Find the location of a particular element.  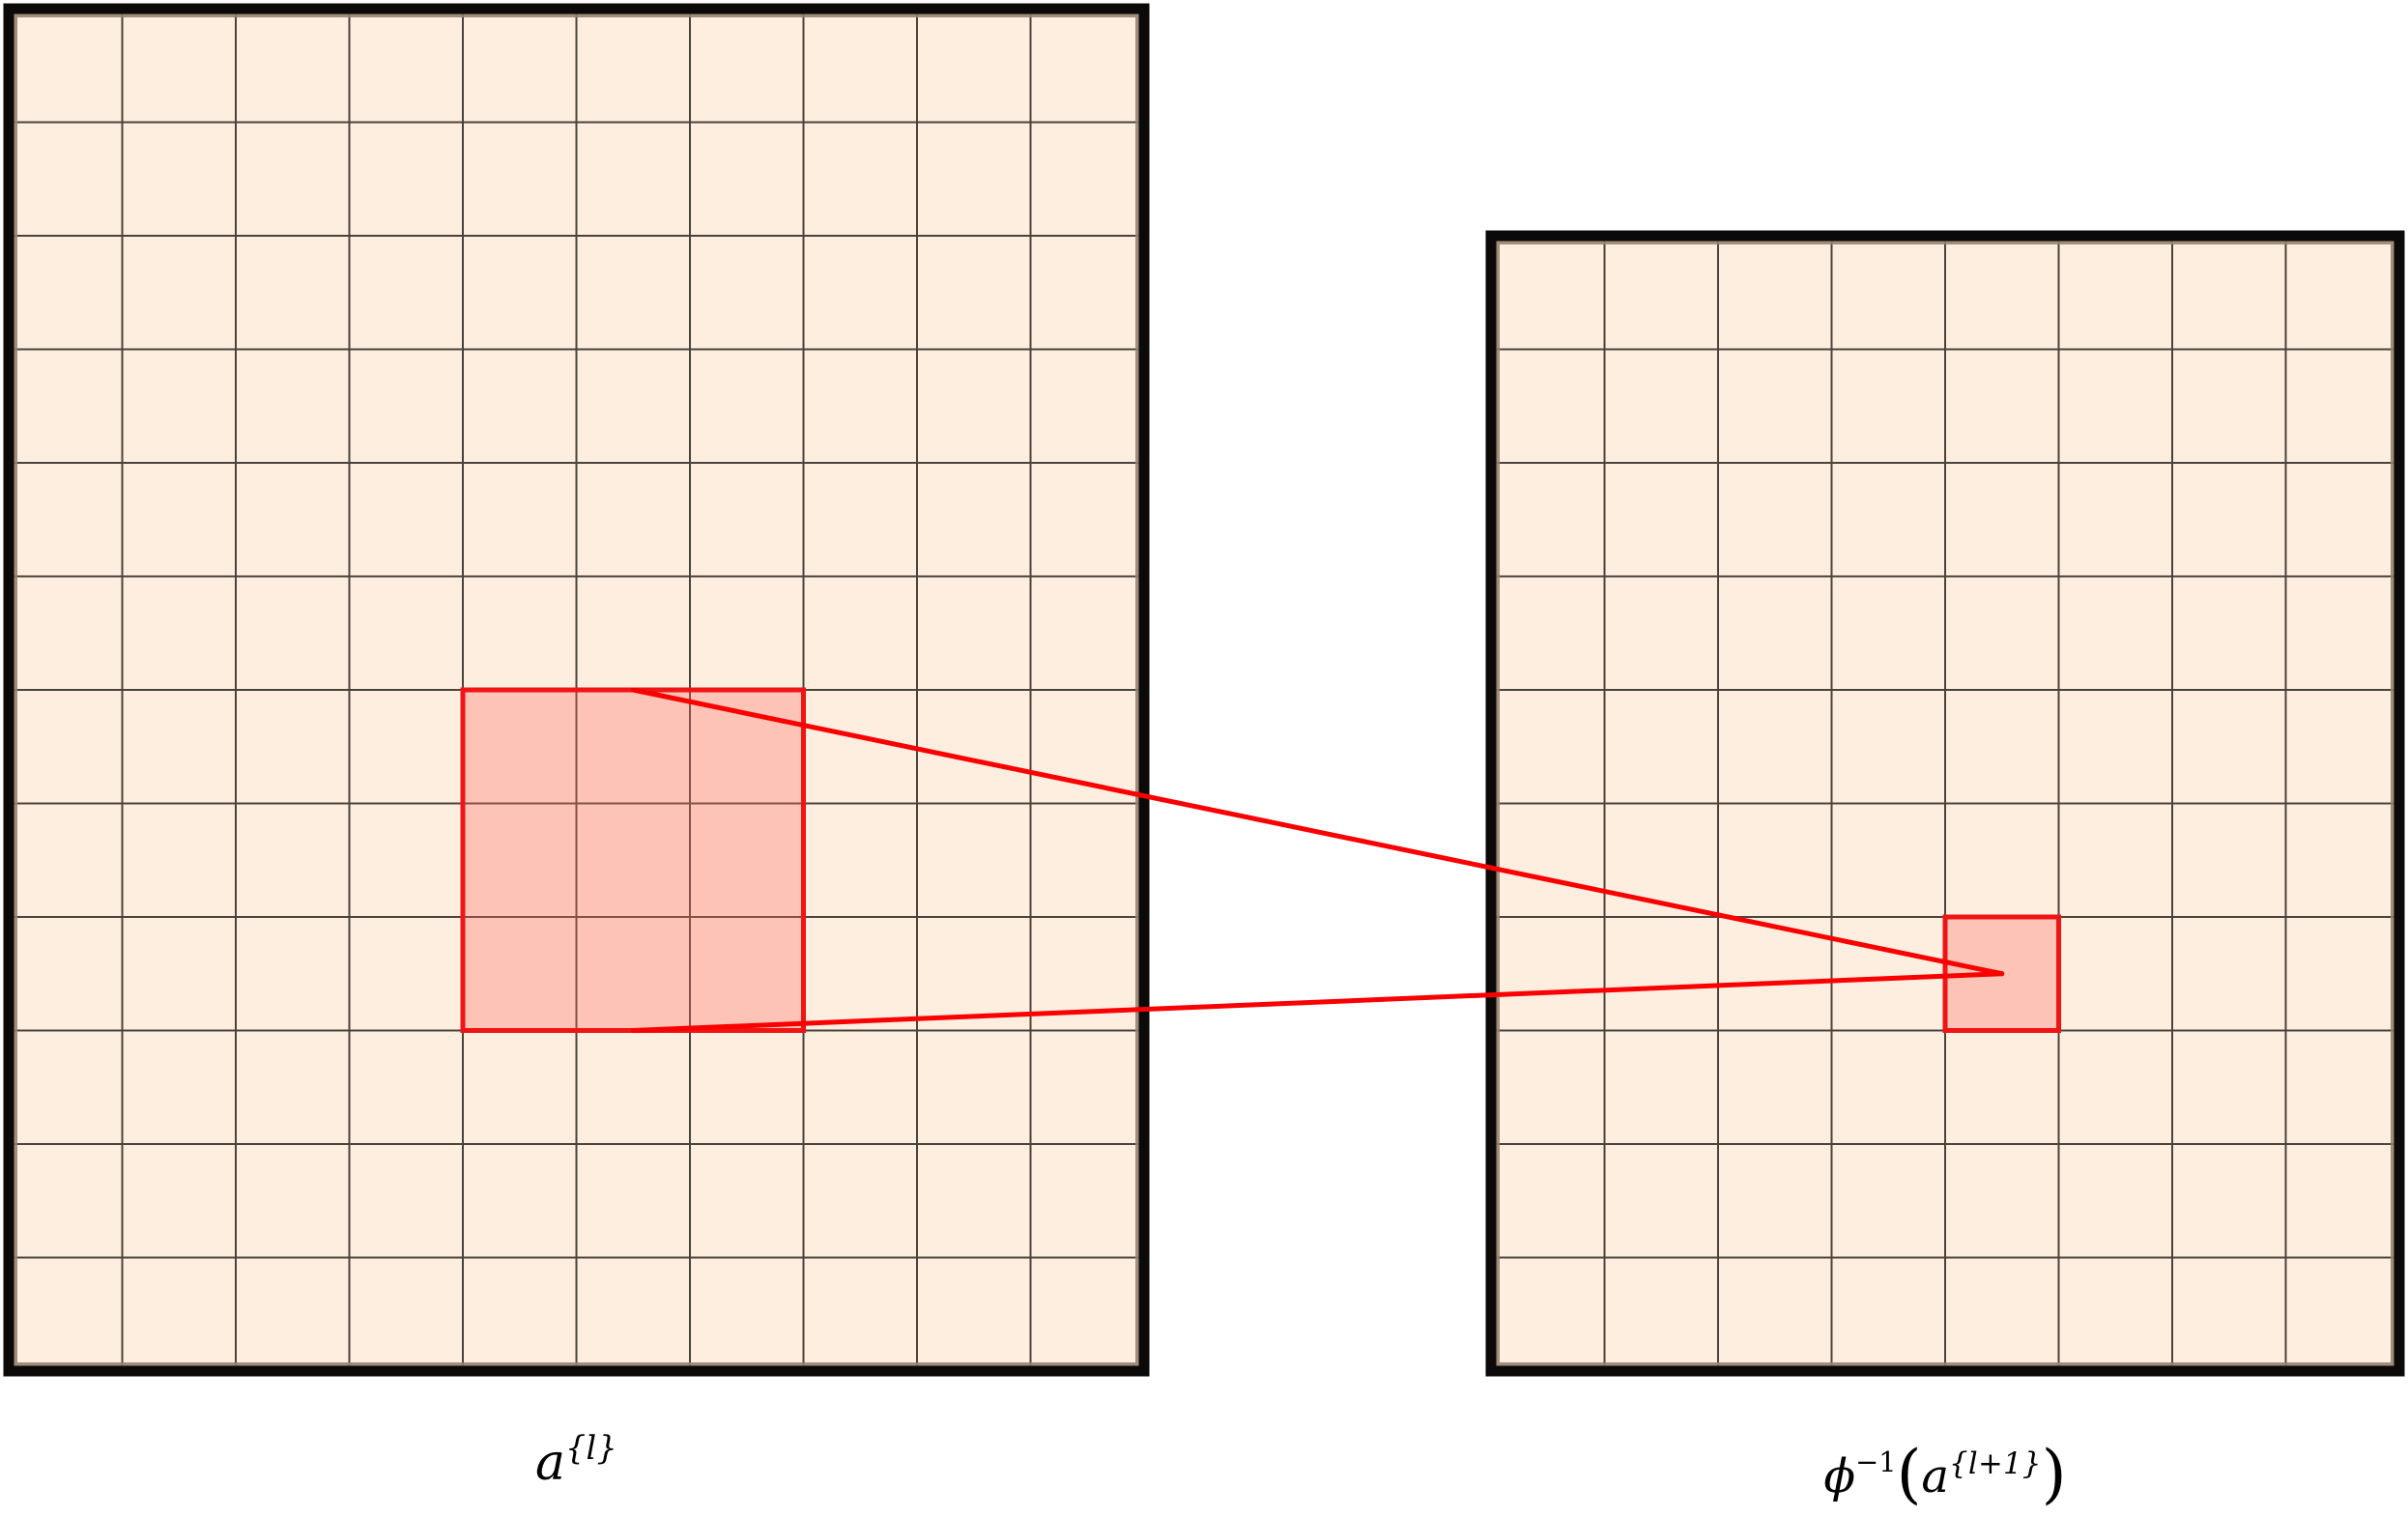

right-grid-label-superscript: {l+1} is located at coordinates (1995, 1463).